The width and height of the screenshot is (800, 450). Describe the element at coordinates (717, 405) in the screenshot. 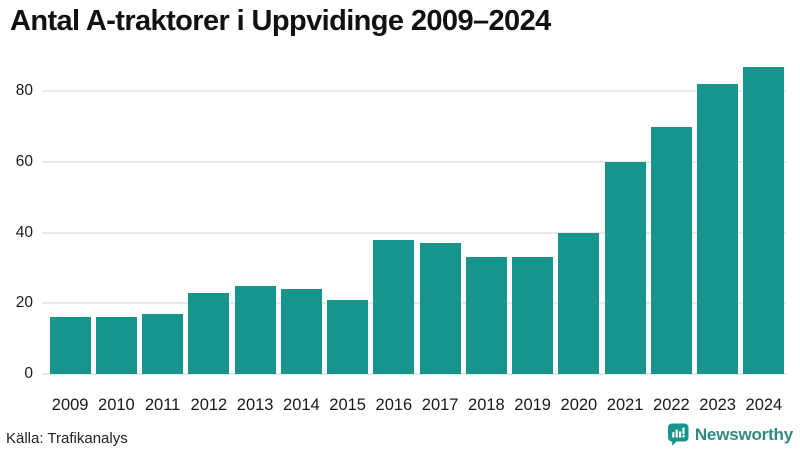

I see `x-tick-label-2023: 2023` at that location.